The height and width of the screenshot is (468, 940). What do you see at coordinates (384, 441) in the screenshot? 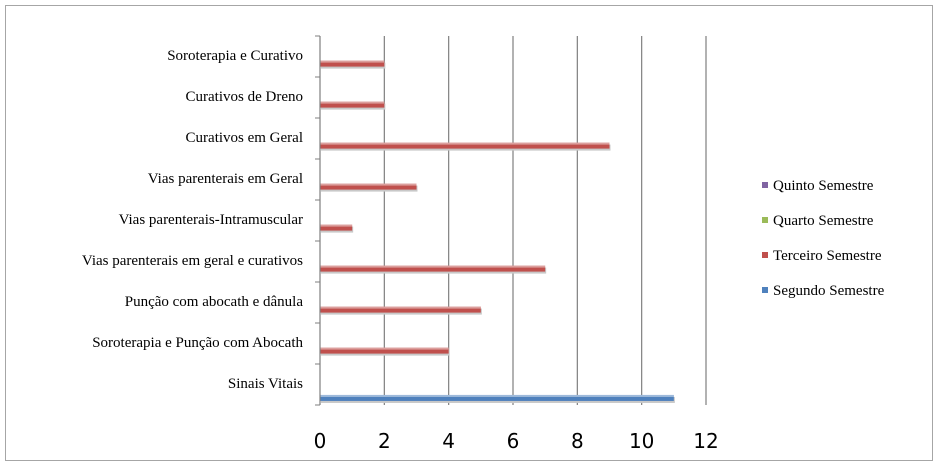
I see `x-tick-label: 2` at bounding box center [384, 441].